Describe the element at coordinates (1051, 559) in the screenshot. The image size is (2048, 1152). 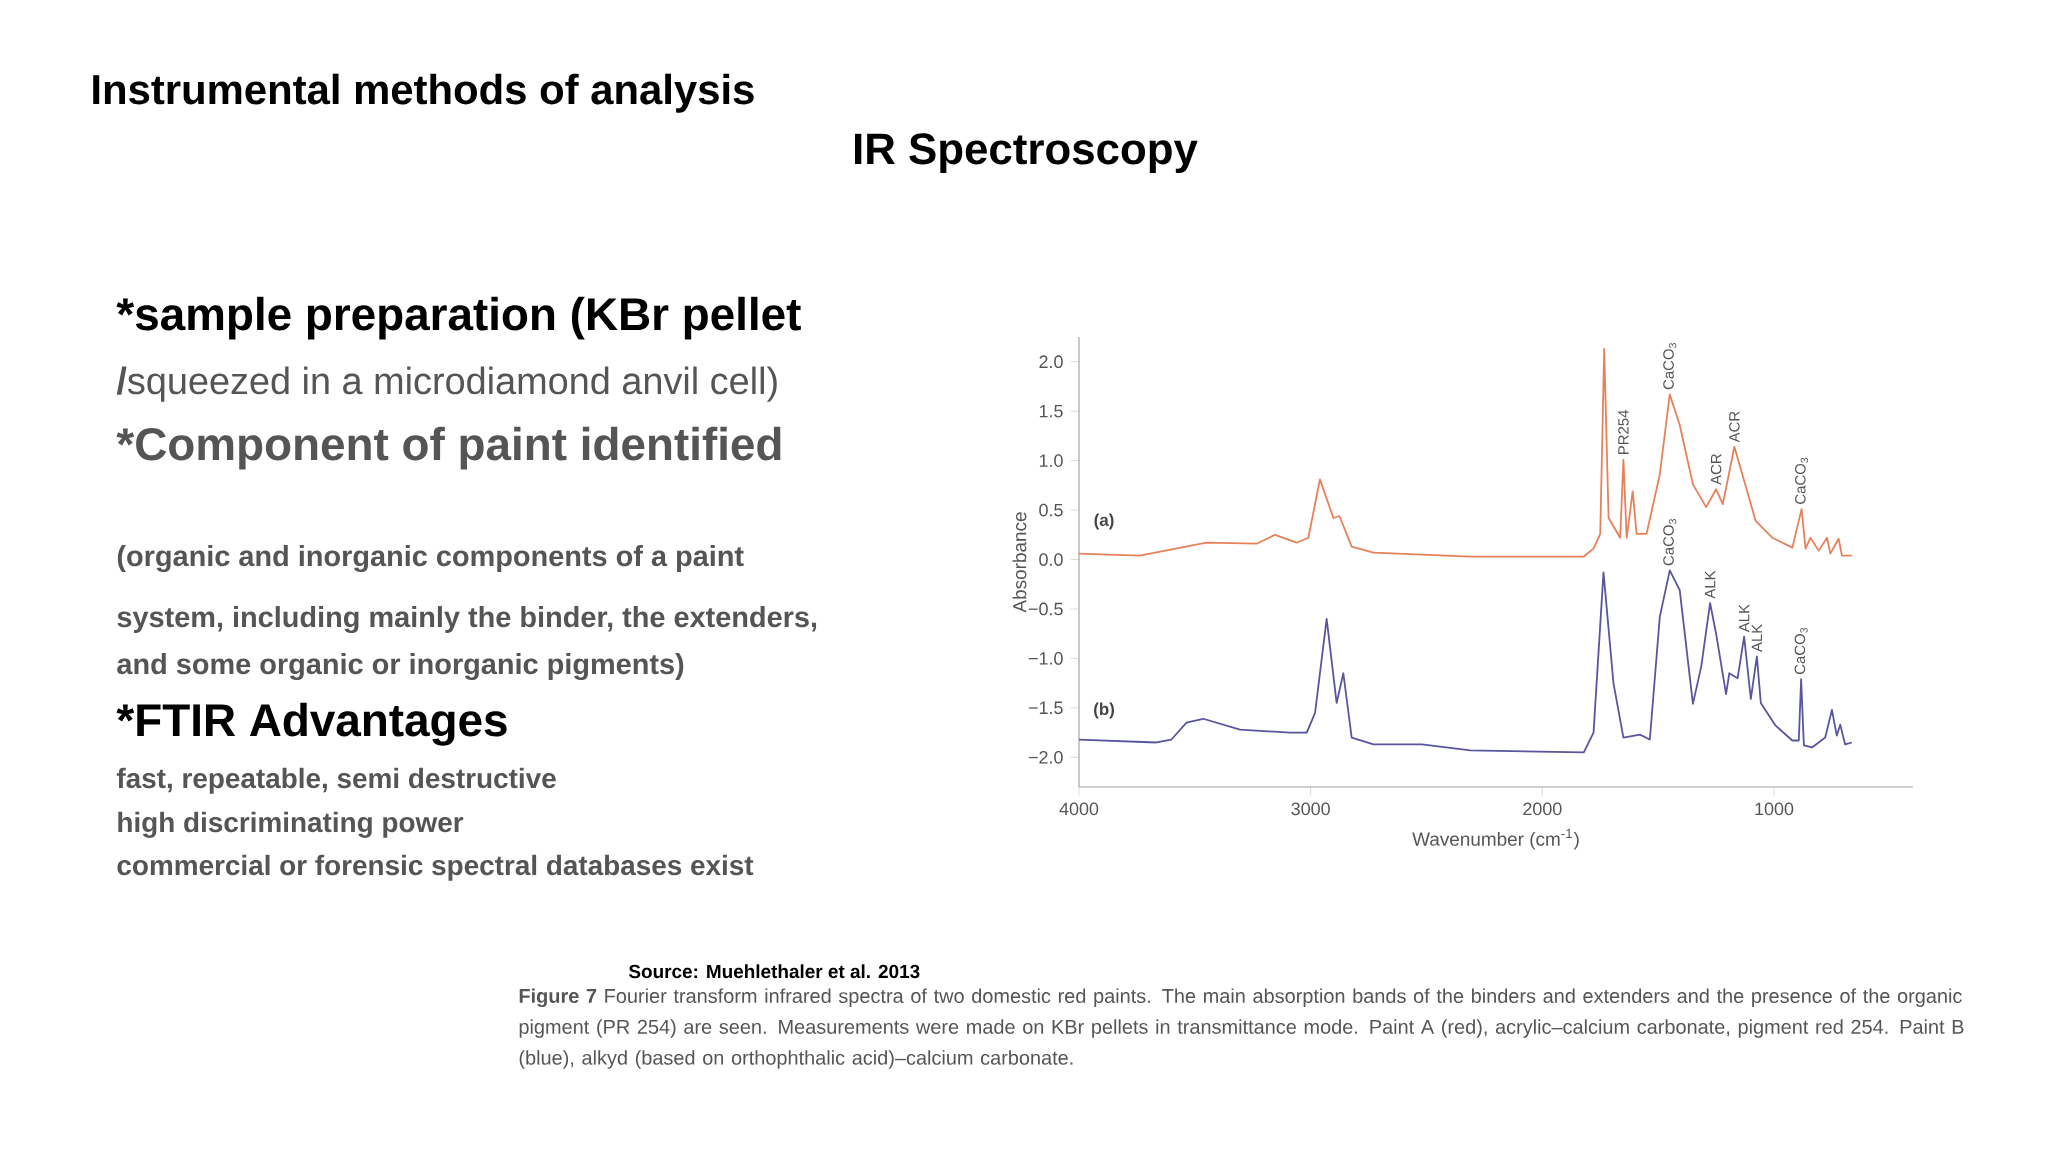
I see `y-tick-label: 0.0` at that location.